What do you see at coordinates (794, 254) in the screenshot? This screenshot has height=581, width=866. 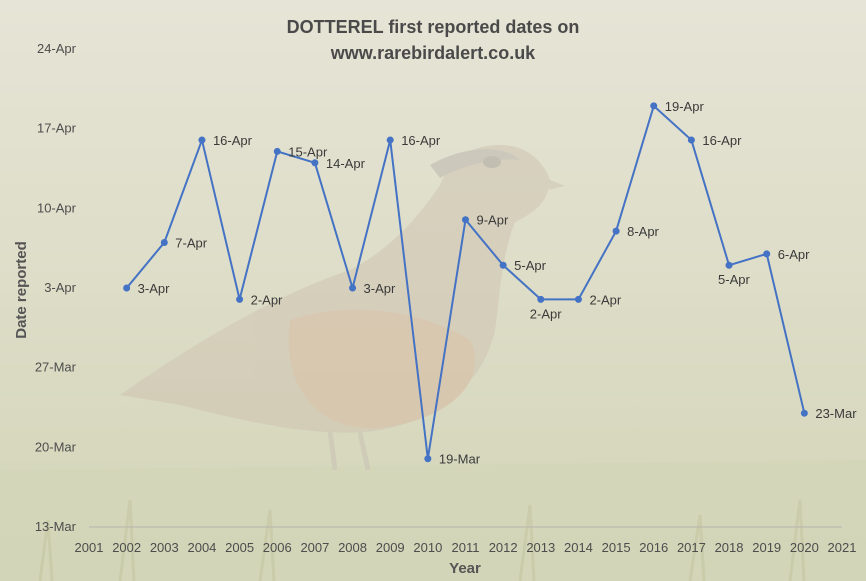 I see `data-label: 6-Apr` at bounding box center [794, 254].